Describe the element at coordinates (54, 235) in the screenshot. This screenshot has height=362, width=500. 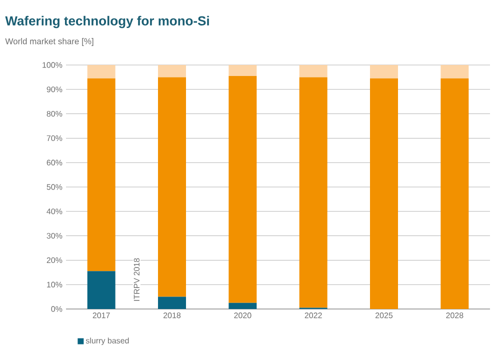
I see `y-tick-label: 30%` at that location.